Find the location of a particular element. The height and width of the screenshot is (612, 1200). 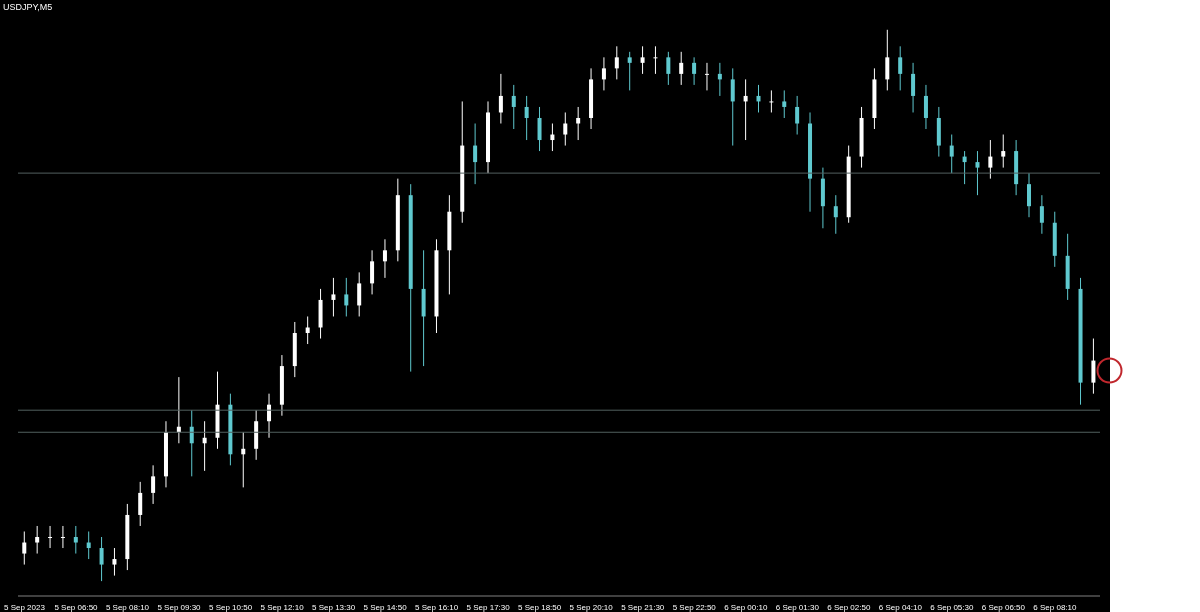

x-tick-label: 5 Sep 18:50 is located at coordinates (540, 607).